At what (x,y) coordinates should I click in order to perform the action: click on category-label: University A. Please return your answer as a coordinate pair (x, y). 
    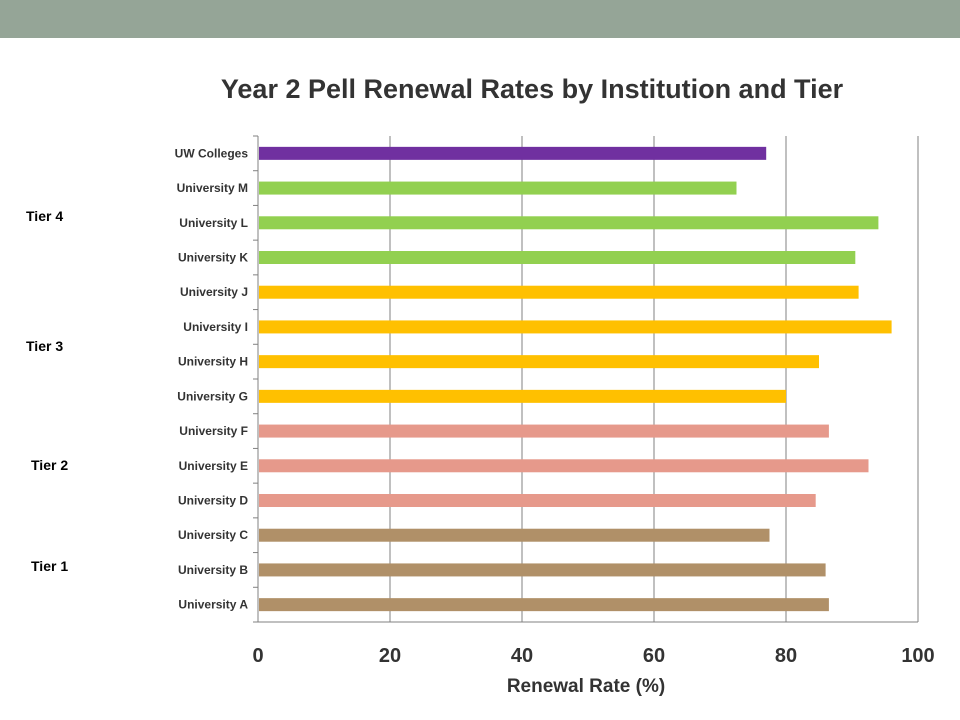
    Looking at the image, I should click on (213, 605).